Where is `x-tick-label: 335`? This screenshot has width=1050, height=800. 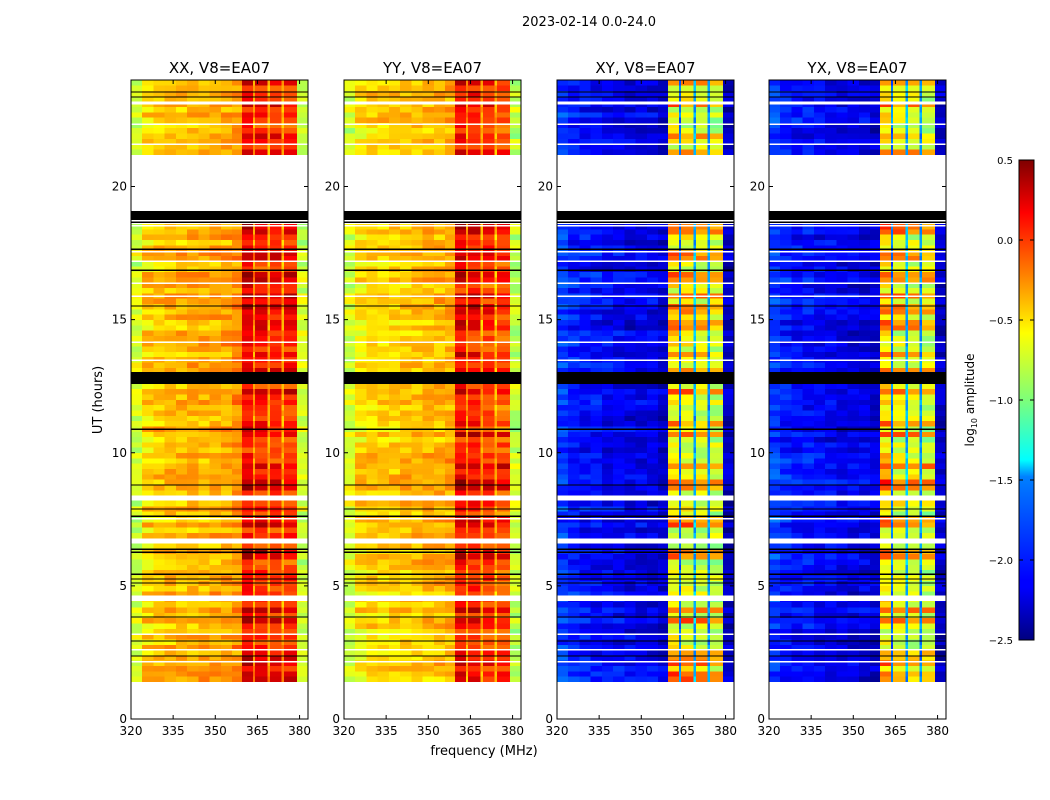
x-tick-label: 335 is located at coordinates (386, 731).